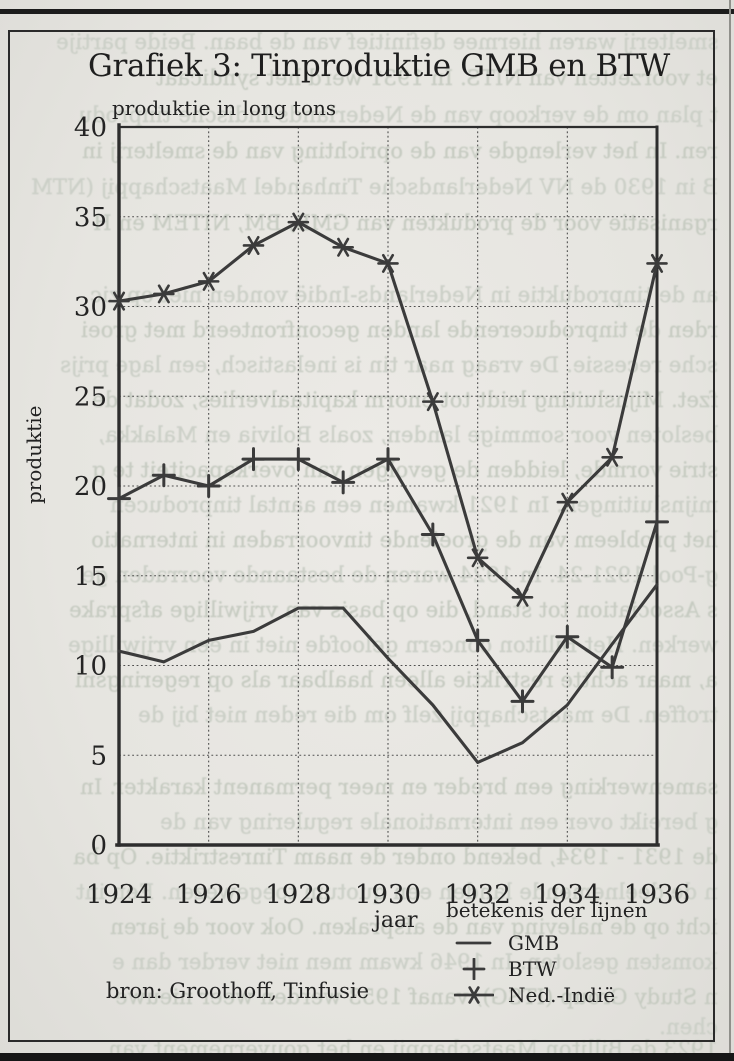 The width and height of the screenshot is (734, 1061). I want to click on y-tick-label: 0, so click(98, 846).